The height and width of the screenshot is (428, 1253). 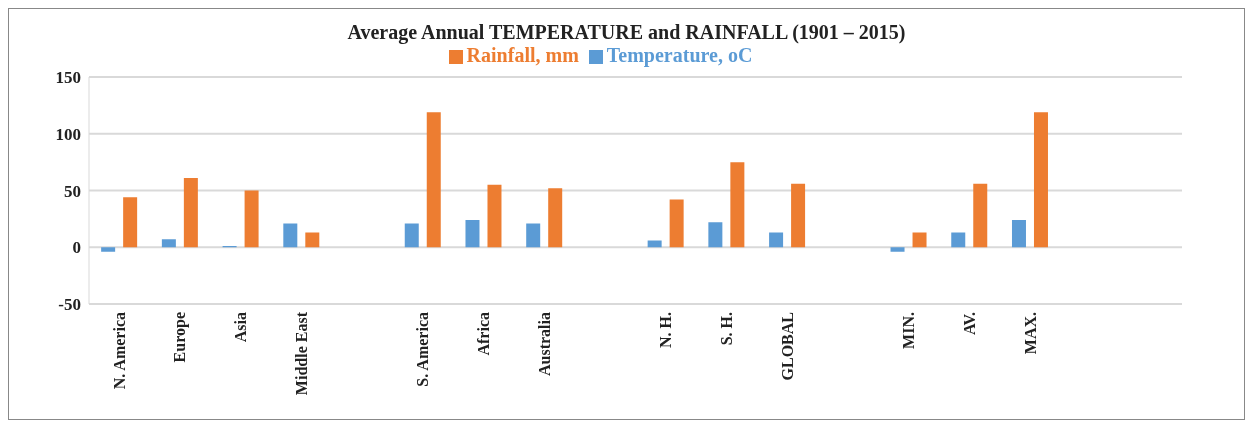 I want to click on x-tick-label: MIN., so click(x=909, y=330).